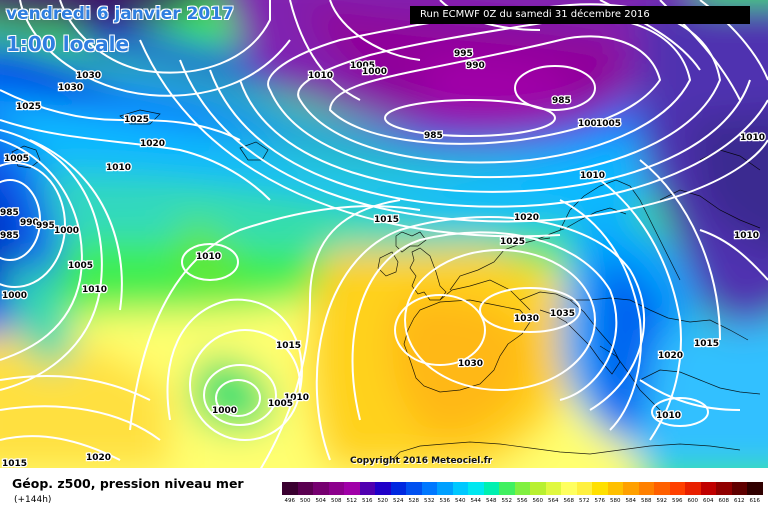 This screenshot has width=768, height=512. Describe the element at coordinates (367, 501) in the screenshot. I see `scale-label: 516` at that location.